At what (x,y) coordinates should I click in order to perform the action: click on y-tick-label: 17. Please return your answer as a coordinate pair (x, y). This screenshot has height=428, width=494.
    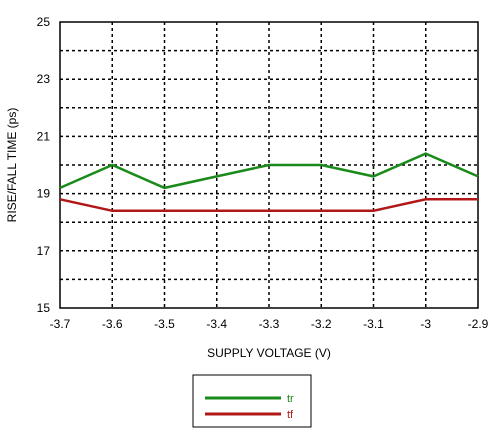
    Looking at the image, I should click on (44, 251).